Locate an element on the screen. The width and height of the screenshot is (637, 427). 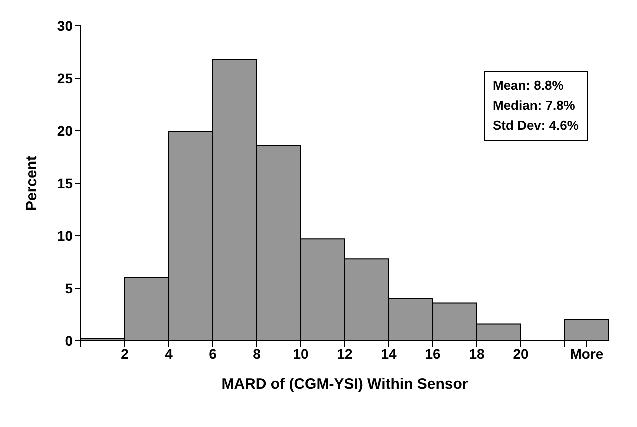
x-tick-label: More is located at coordinates (587, 354).